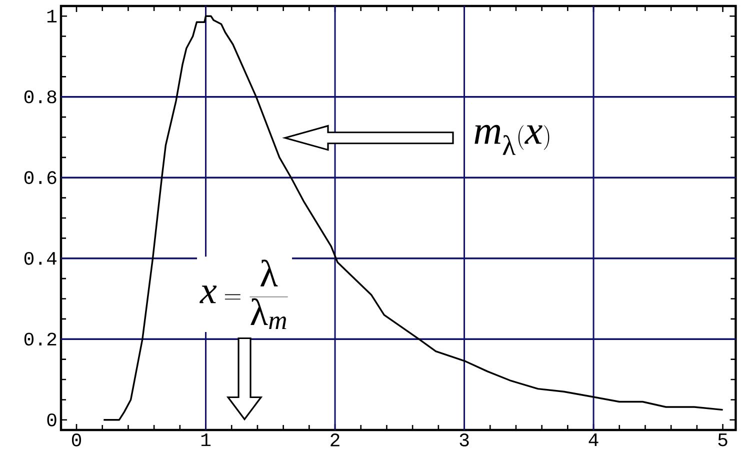 The image size is (749, 472). I want to click on y-tick-label: 0.4, so click(40, 258).